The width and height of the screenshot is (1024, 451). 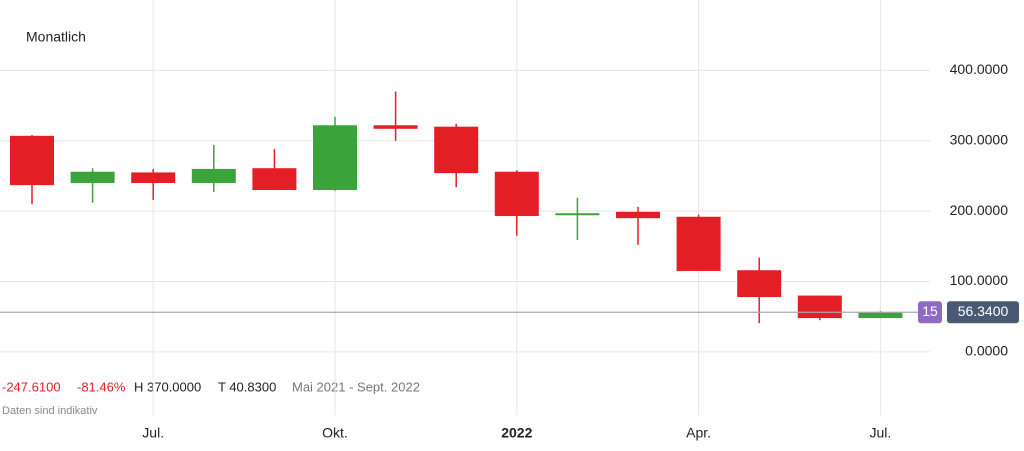 What do you see at coordinates (247, 386) in the screenshot?
I see `low-text: T 40.8300` at bounding box center [247, 386].